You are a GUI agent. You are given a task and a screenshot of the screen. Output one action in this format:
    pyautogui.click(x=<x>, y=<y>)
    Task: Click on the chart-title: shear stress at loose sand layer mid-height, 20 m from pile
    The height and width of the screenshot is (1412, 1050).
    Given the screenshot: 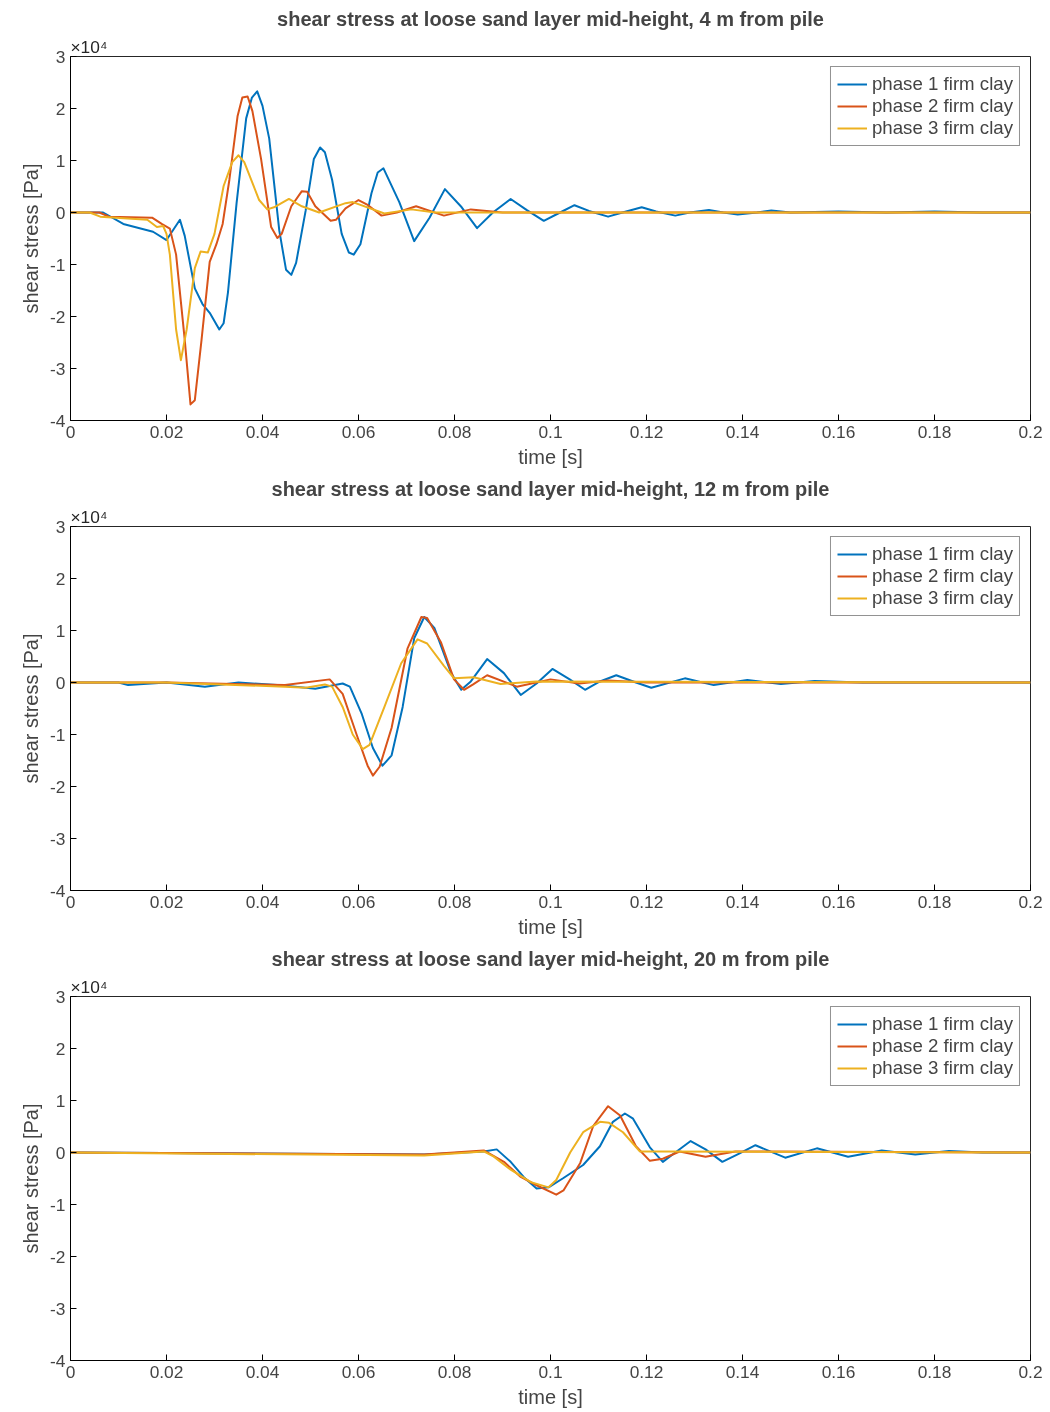 What is the action you would take?
    pyautogui.click(x=550, y=958)
    